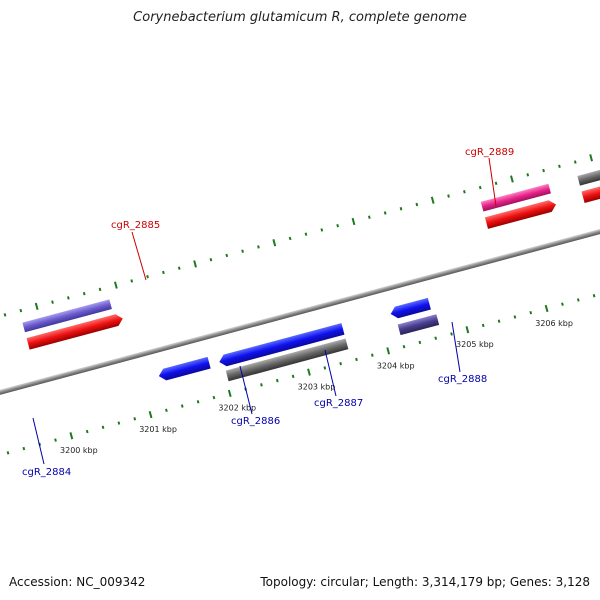  What do you see at coordinates (255, 421) in the screenshot?
I see `gene-label-cgR_2886: cgR_2886` at bounding box center [255, 421].